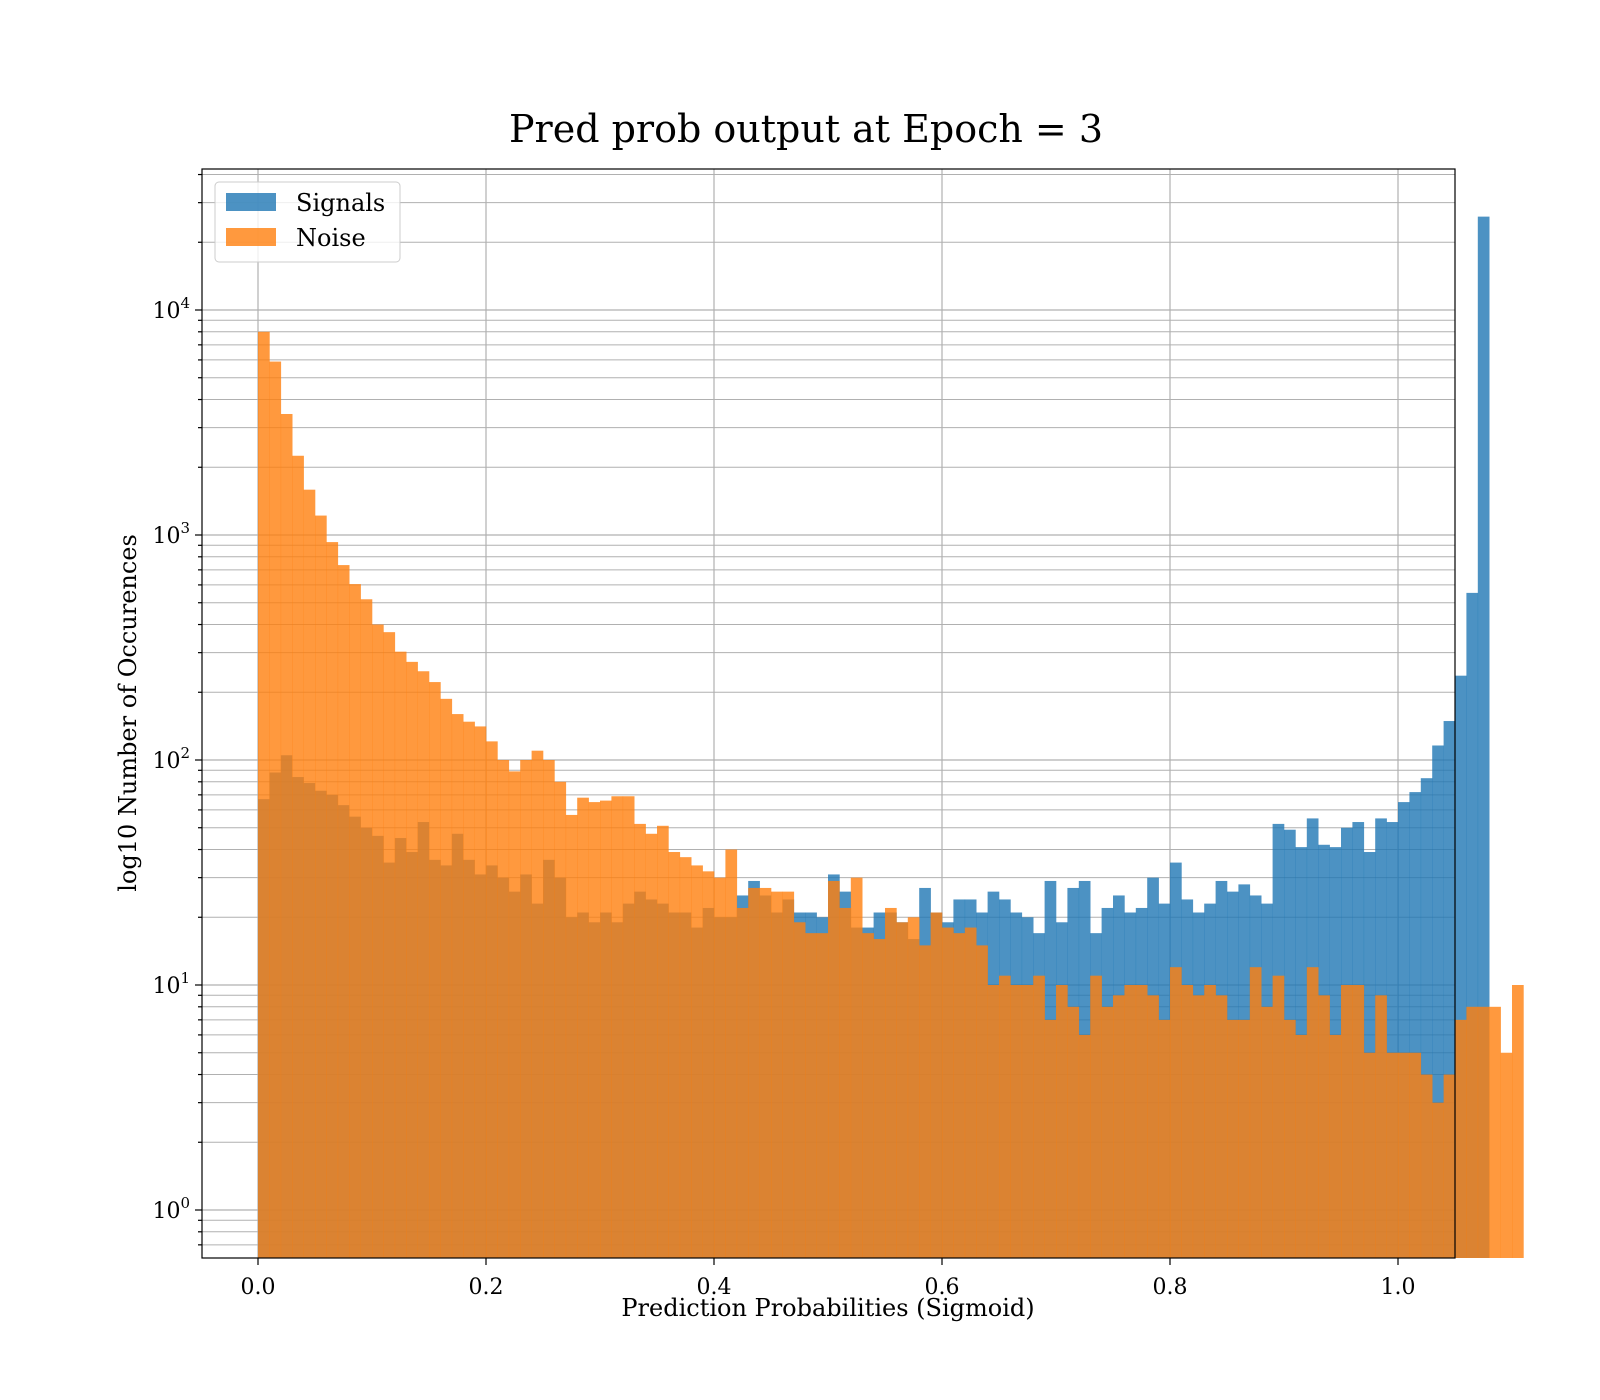 The image size is (1600, 1400). I want to click on y-tick-label: 10³, so click(171, 534).